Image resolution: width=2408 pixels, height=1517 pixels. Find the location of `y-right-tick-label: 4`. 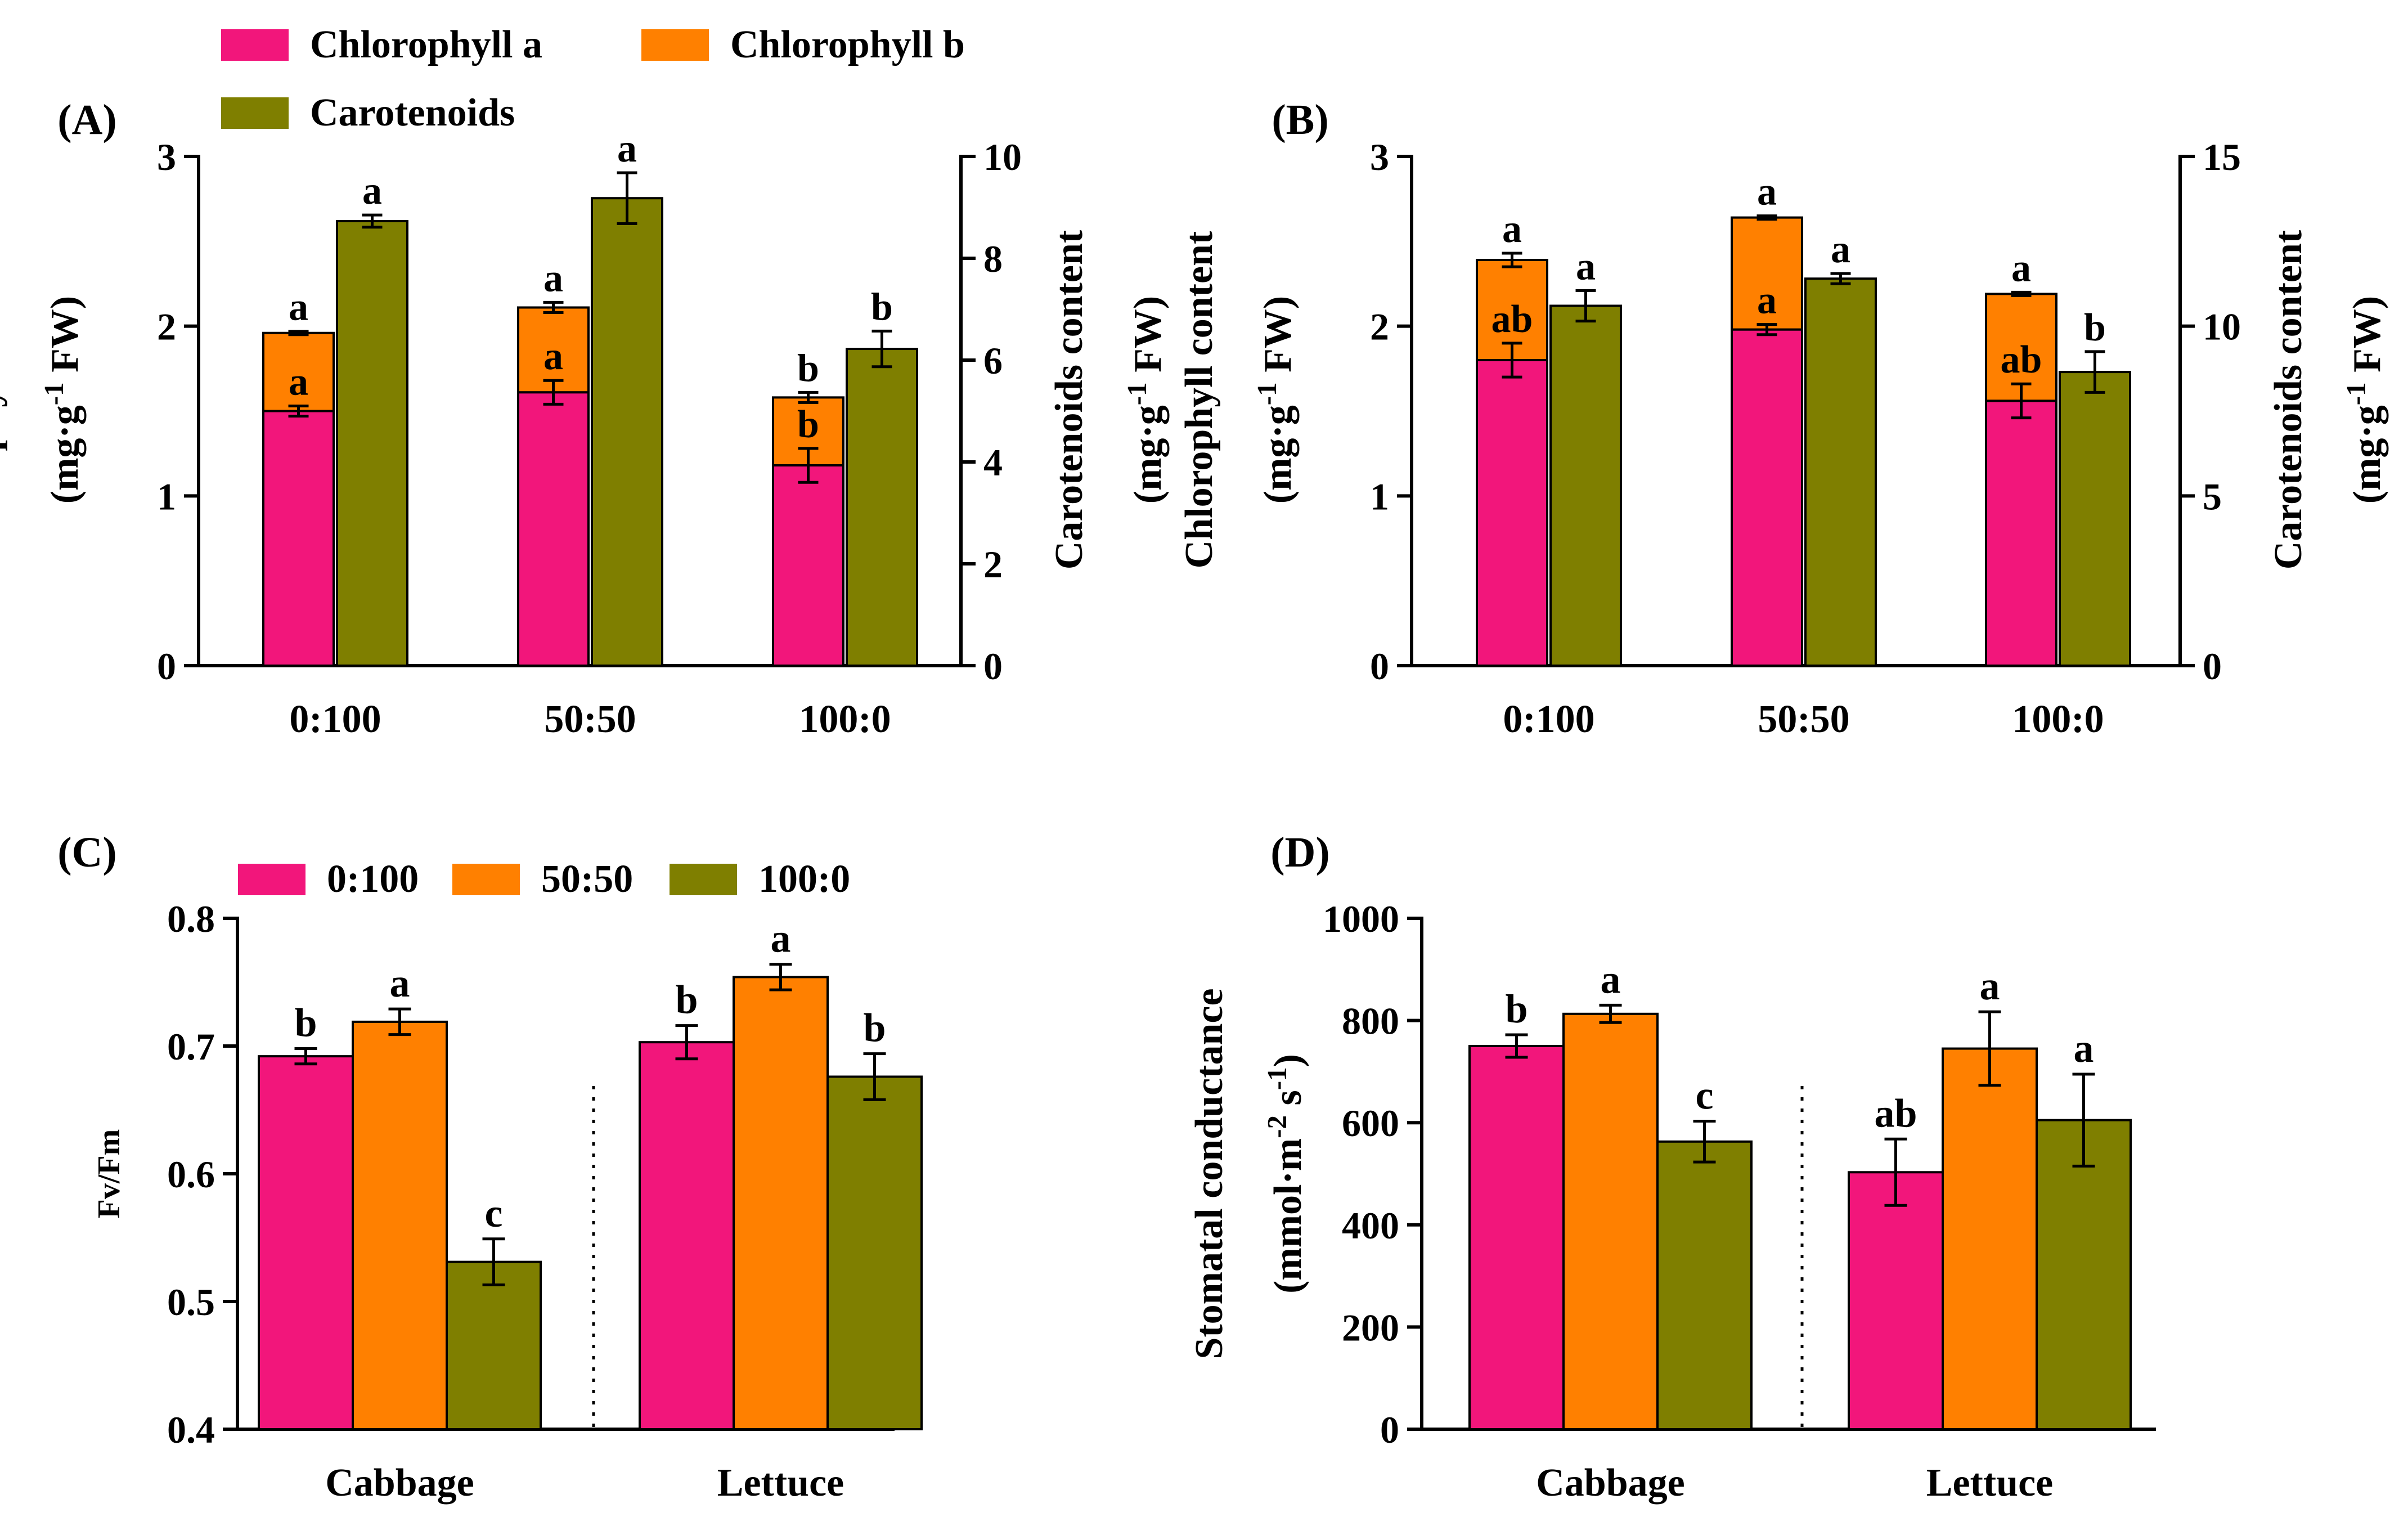

y-right-tick-label: 4 is located at coordinates (993, 462).